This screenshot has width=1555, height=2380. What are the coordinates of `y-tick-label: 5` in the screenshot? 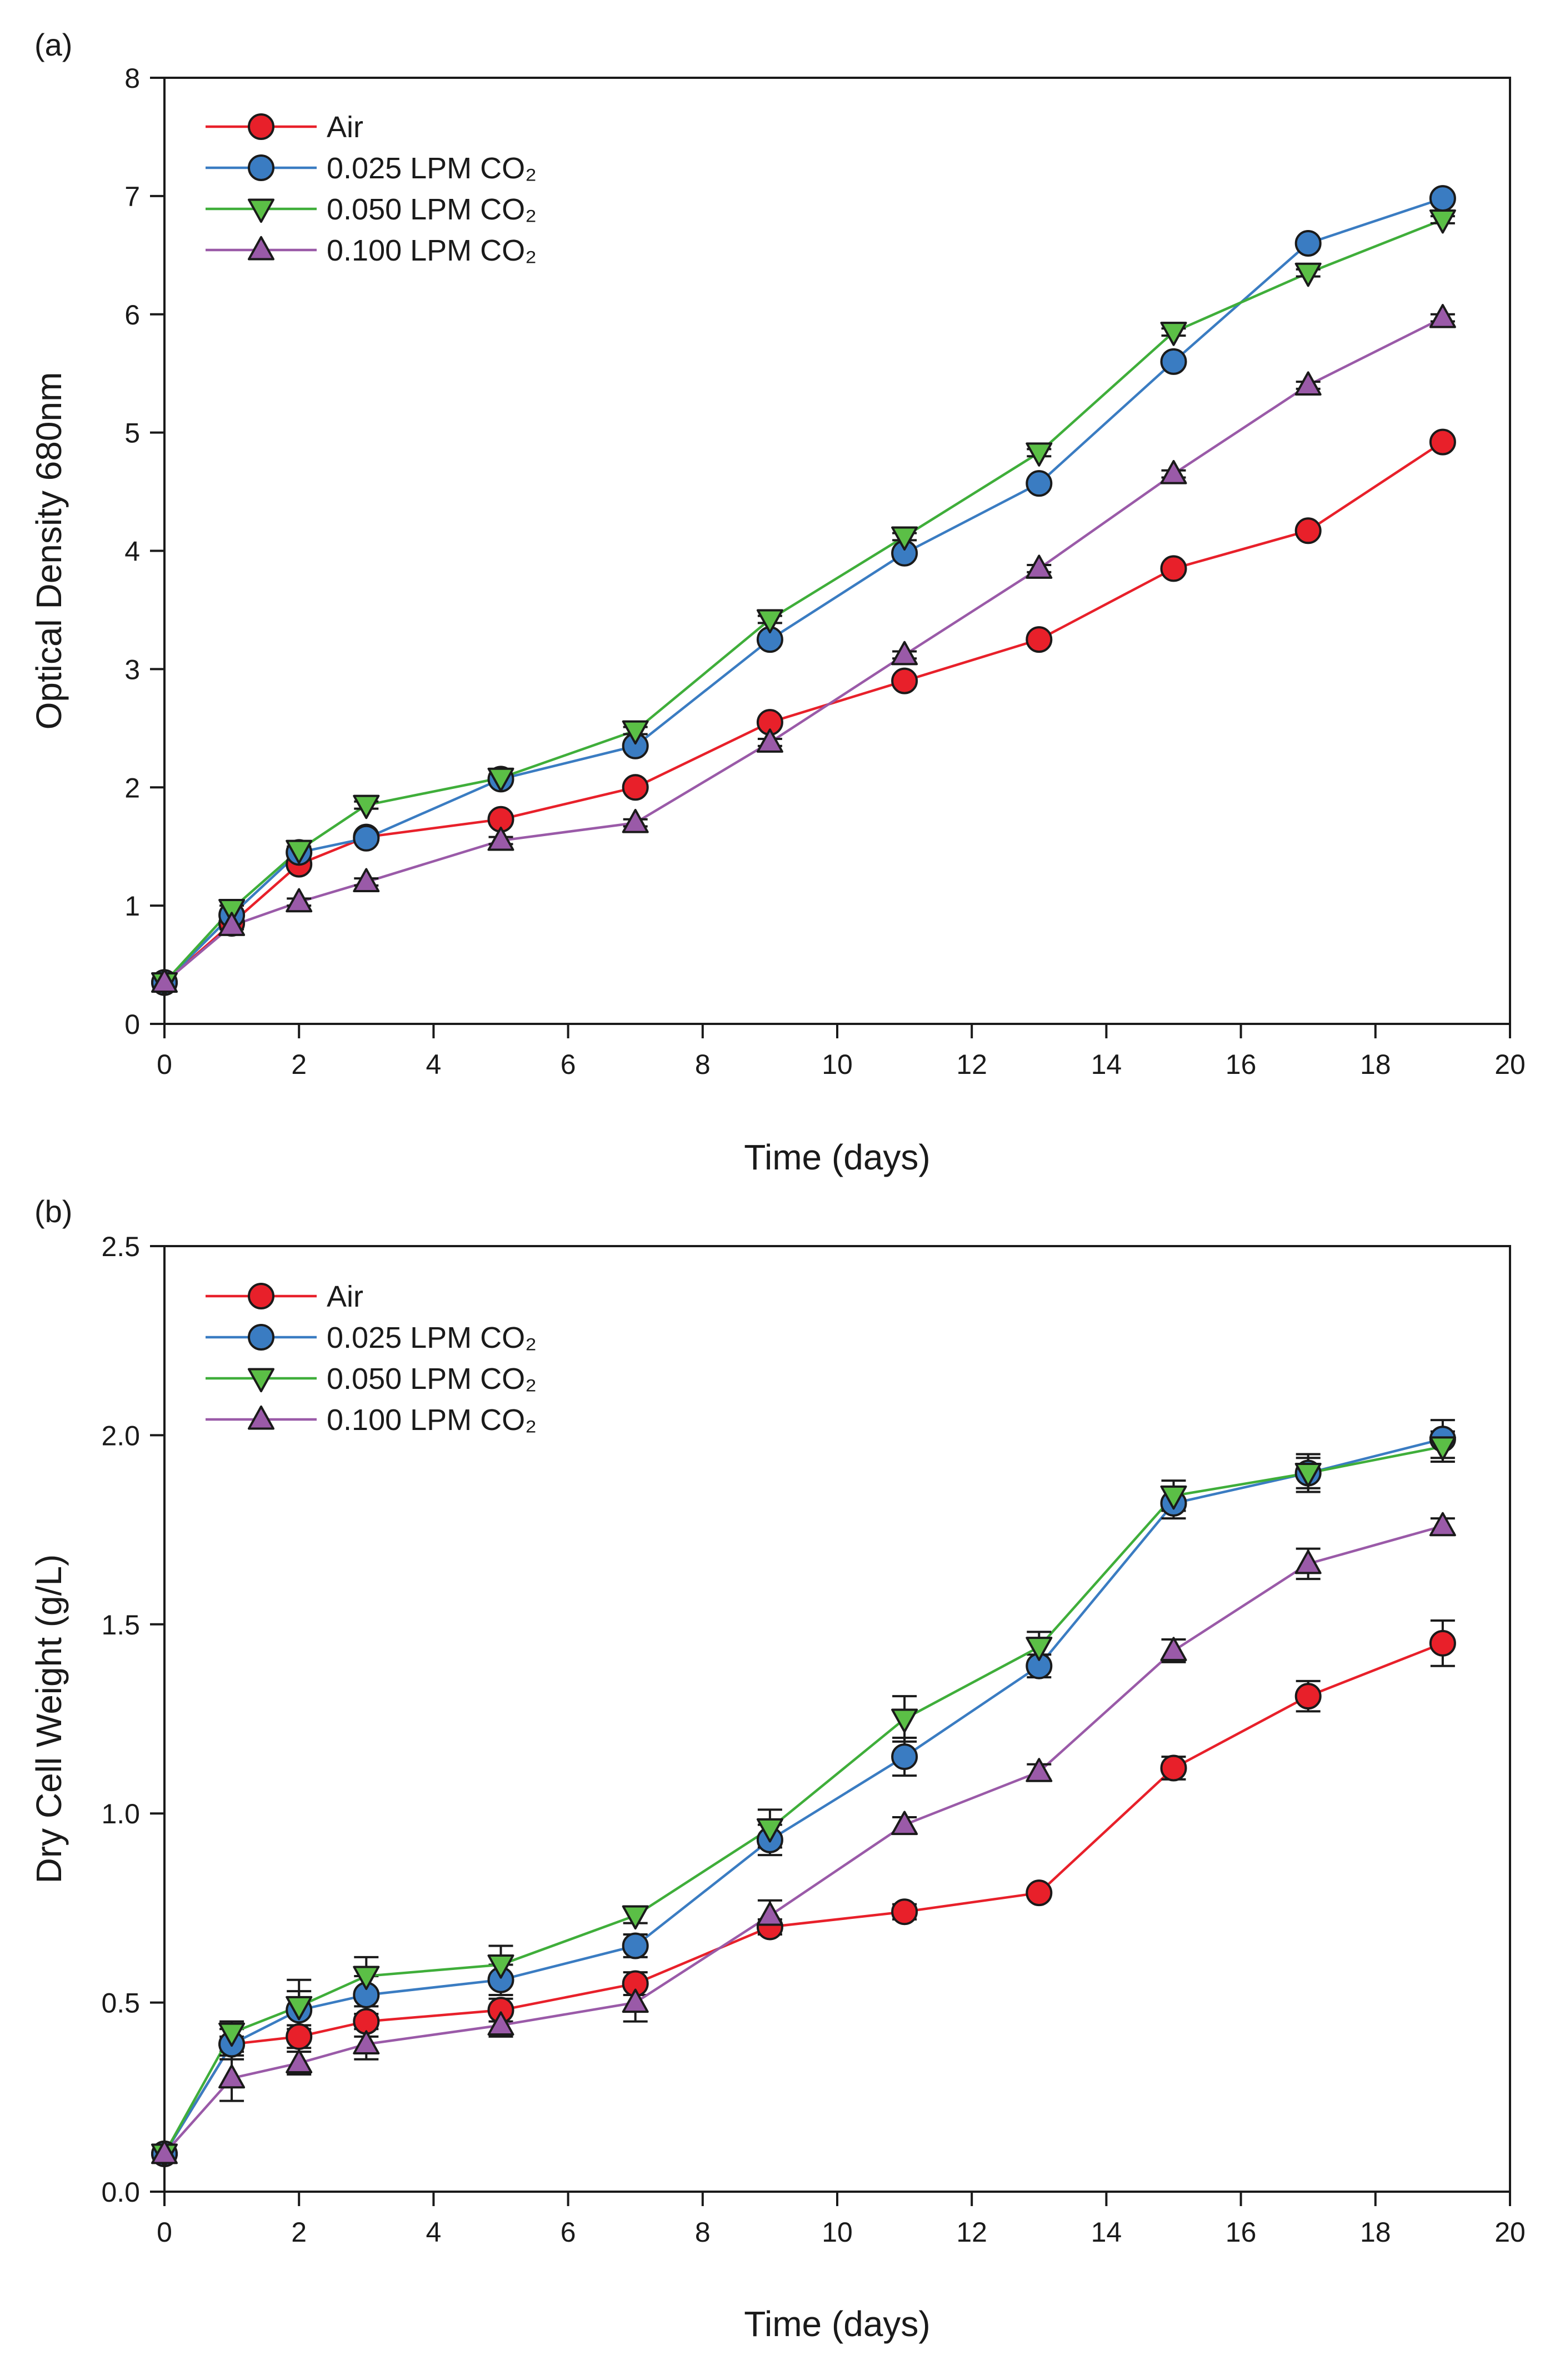 It's located at (132, 434).